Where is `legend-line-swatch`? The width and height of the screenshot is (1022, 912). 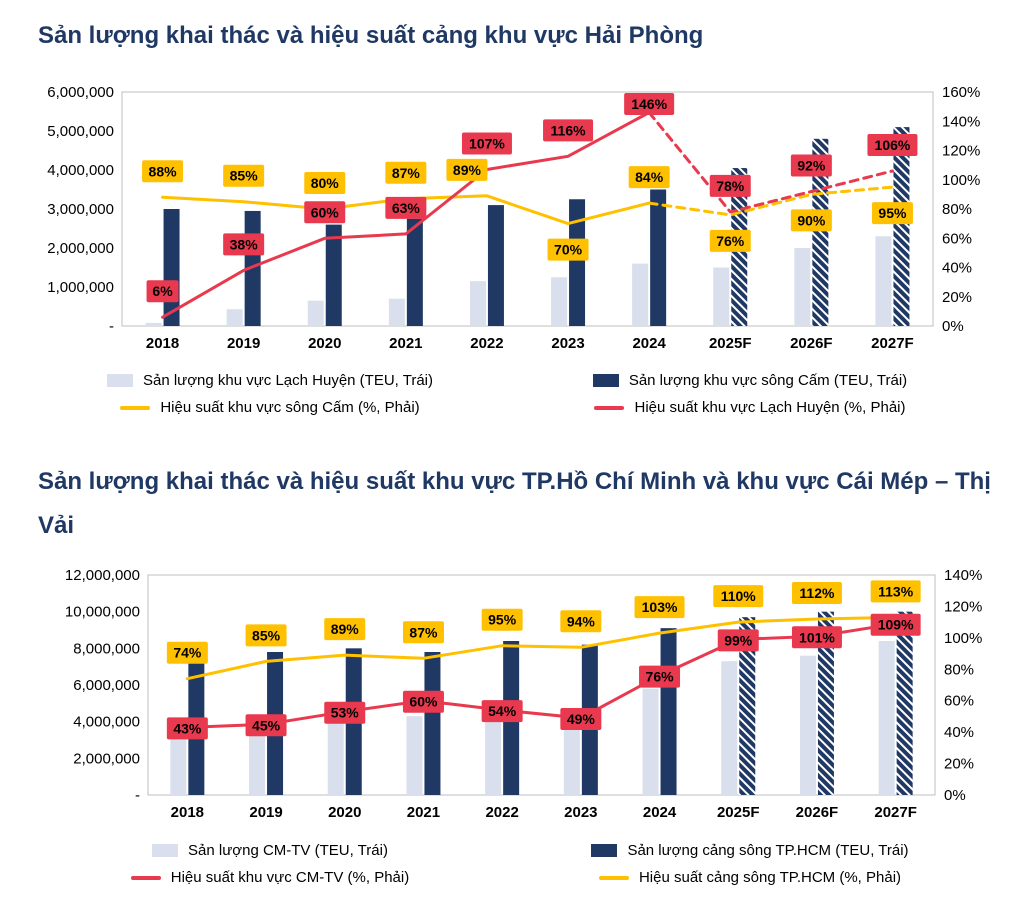
legend-line-swatch is located at coordinates (609, 407).